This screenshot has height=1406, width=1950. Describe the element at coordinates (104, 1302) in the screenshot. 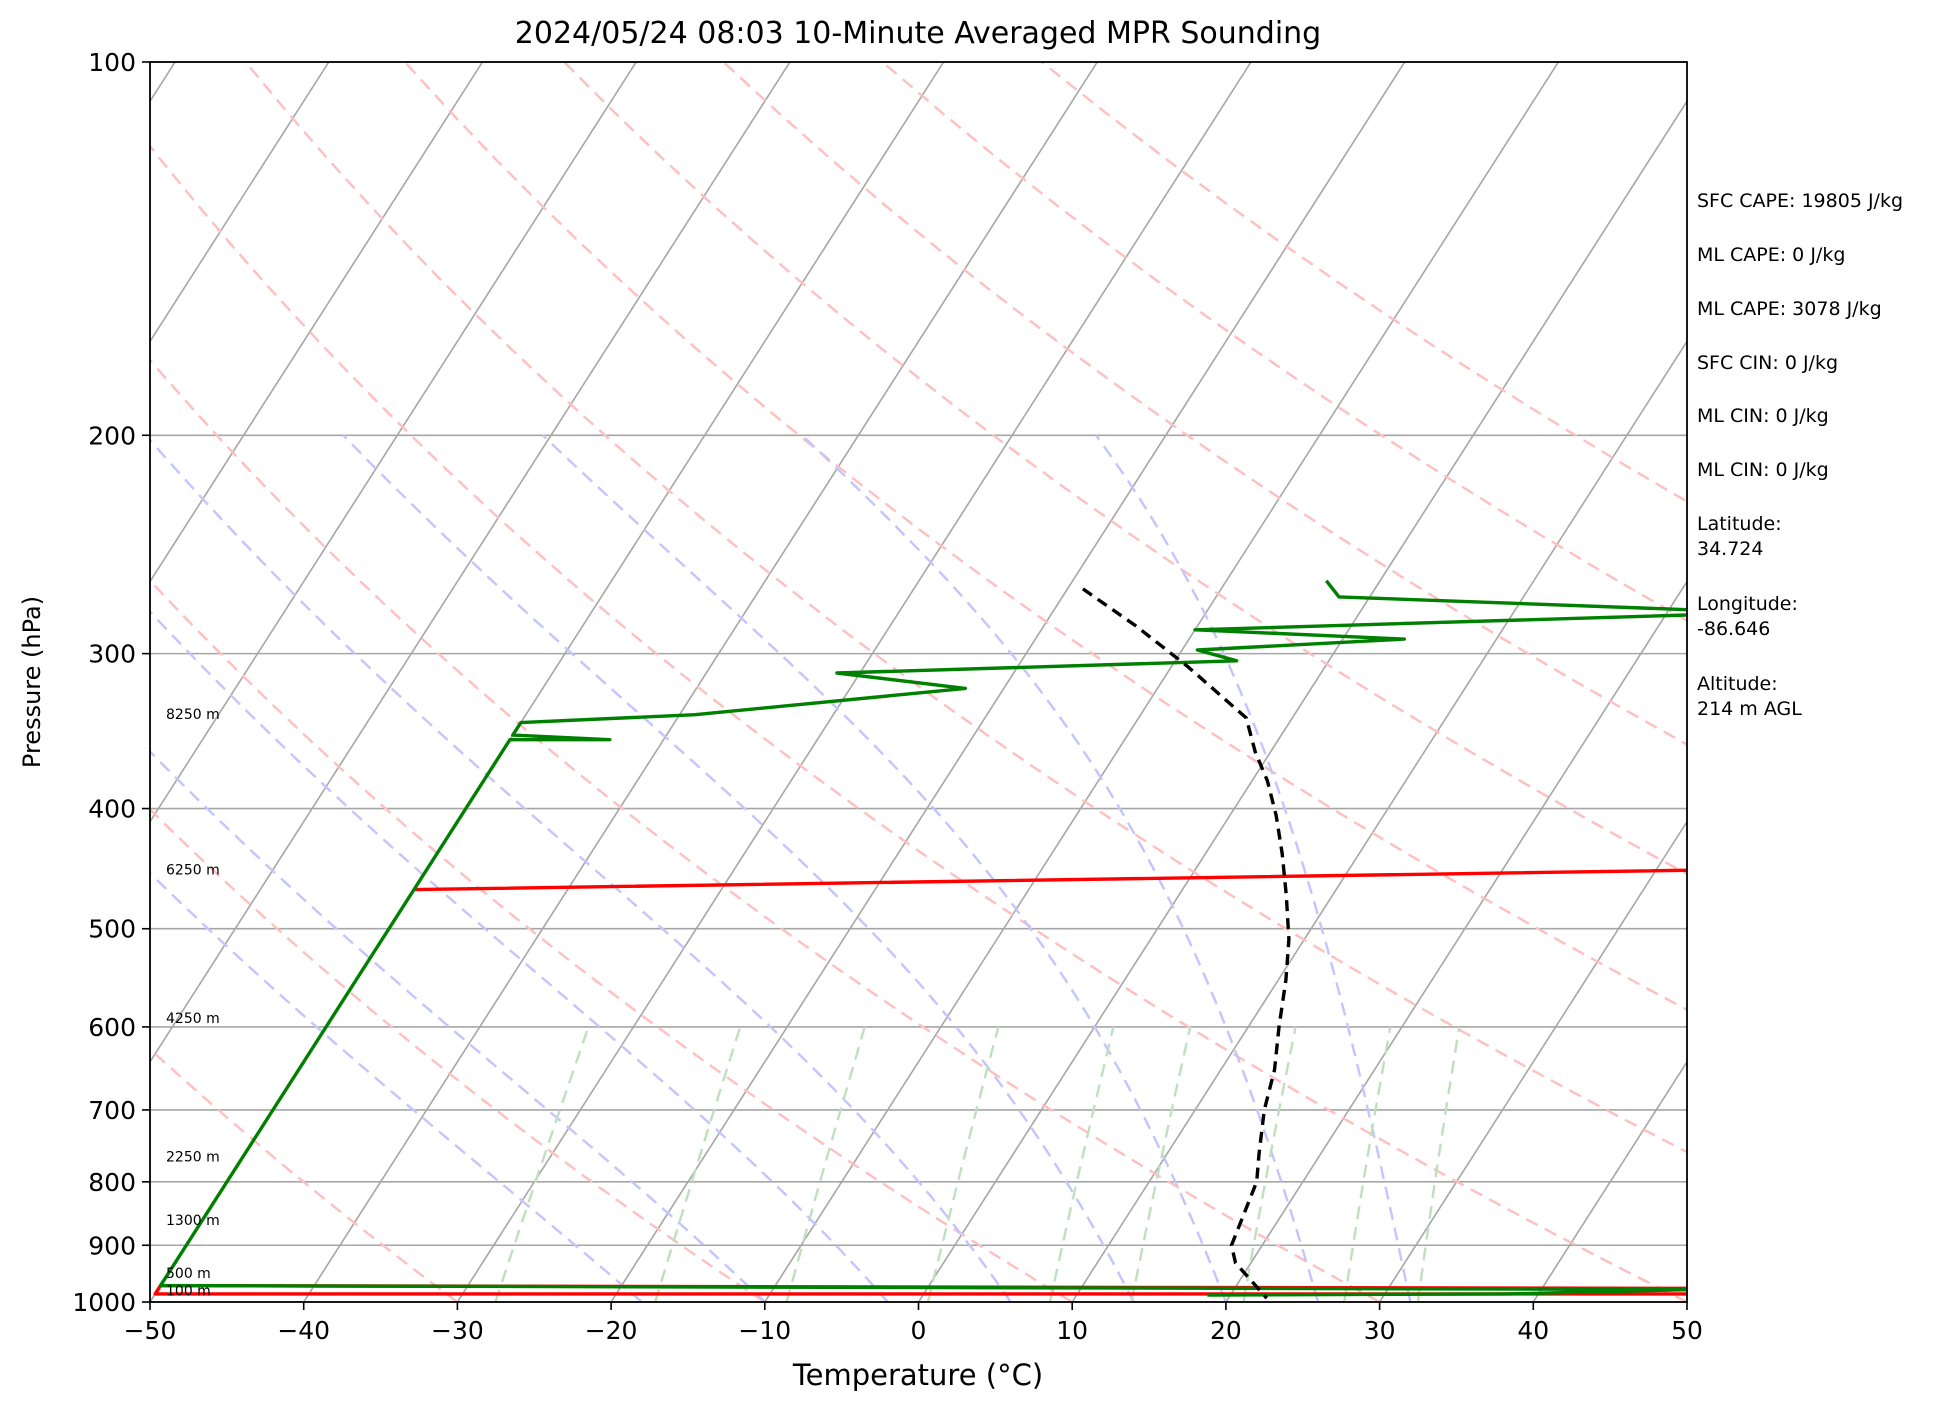

I see `y-tick-label: 1000` at that location.